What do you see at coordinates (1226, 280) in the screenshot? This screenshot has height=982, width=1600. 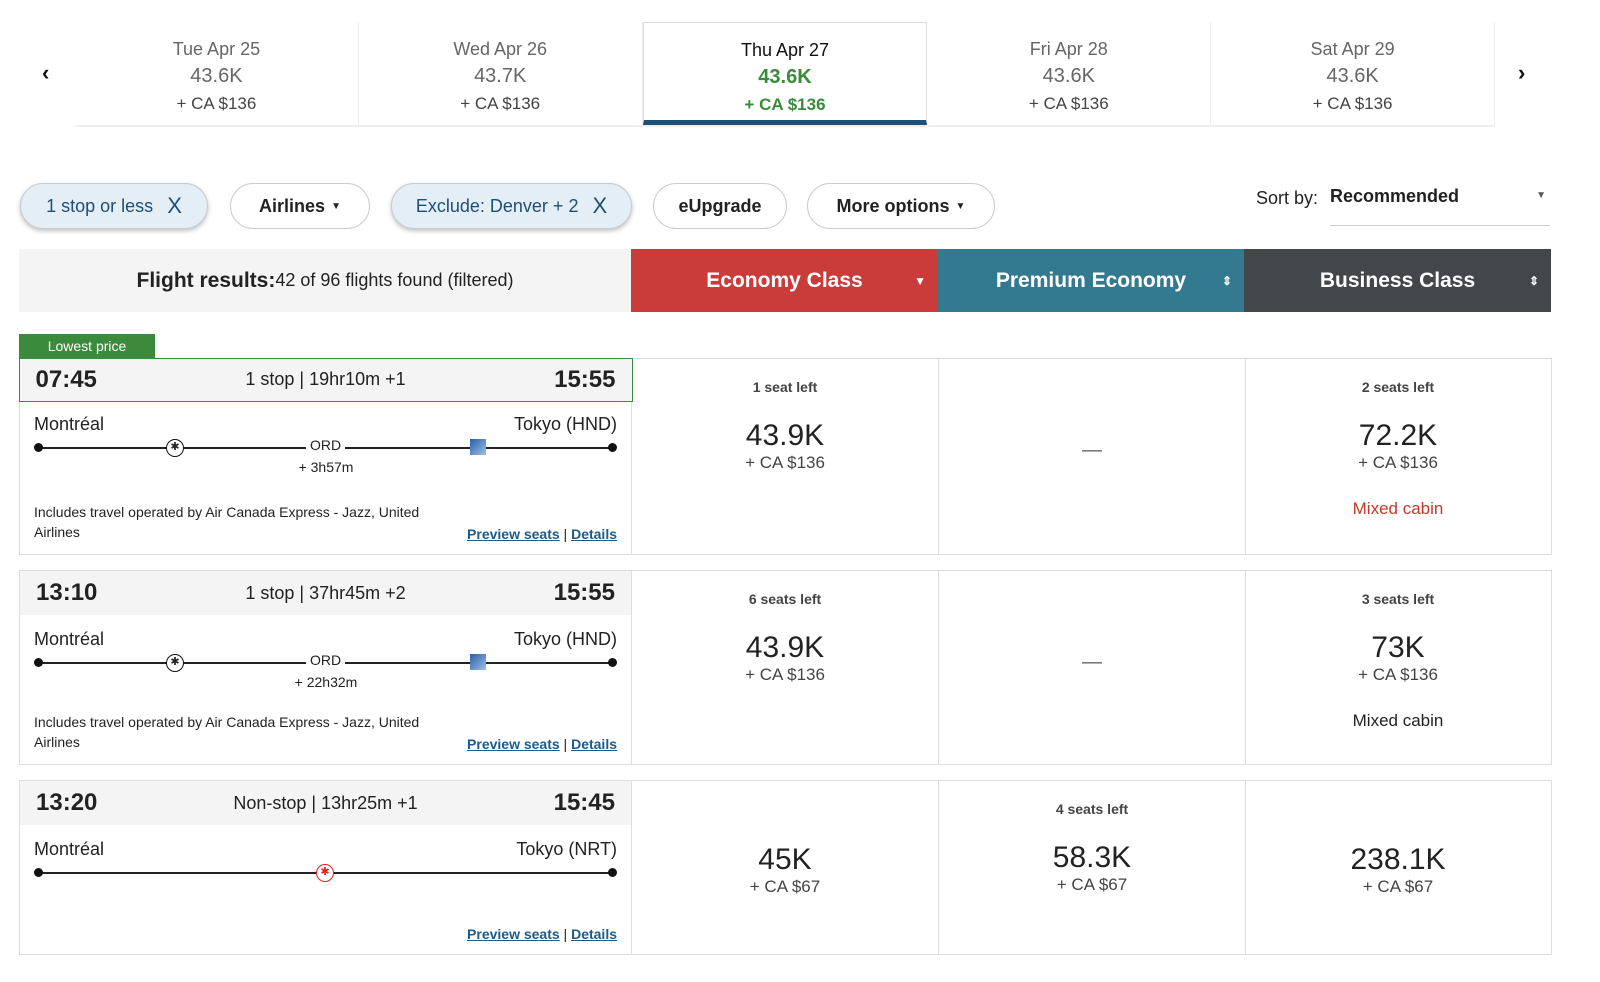 I see `sort-icon: ⇕` at bounding box center [1226, 280].